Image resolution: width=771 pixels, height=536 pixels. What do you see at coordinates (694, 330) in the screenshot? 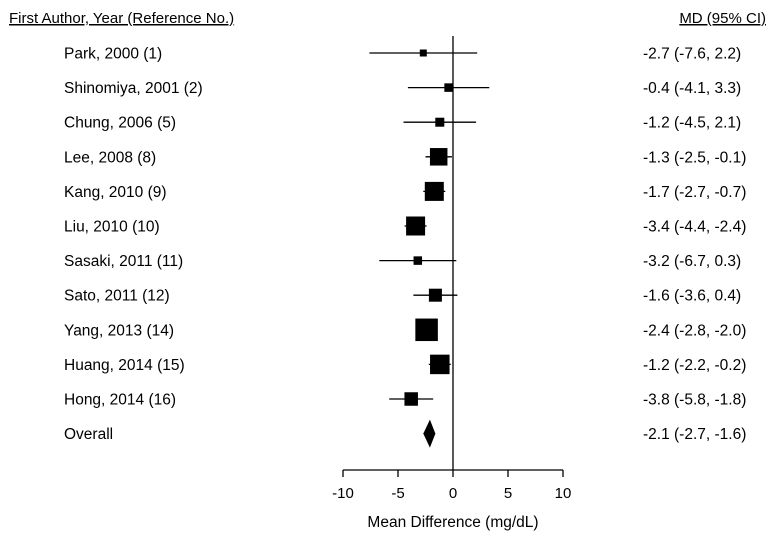
I see `study-md-ci: -2.4 (-2.8, -2.0)` at bounding box center [694, 330].